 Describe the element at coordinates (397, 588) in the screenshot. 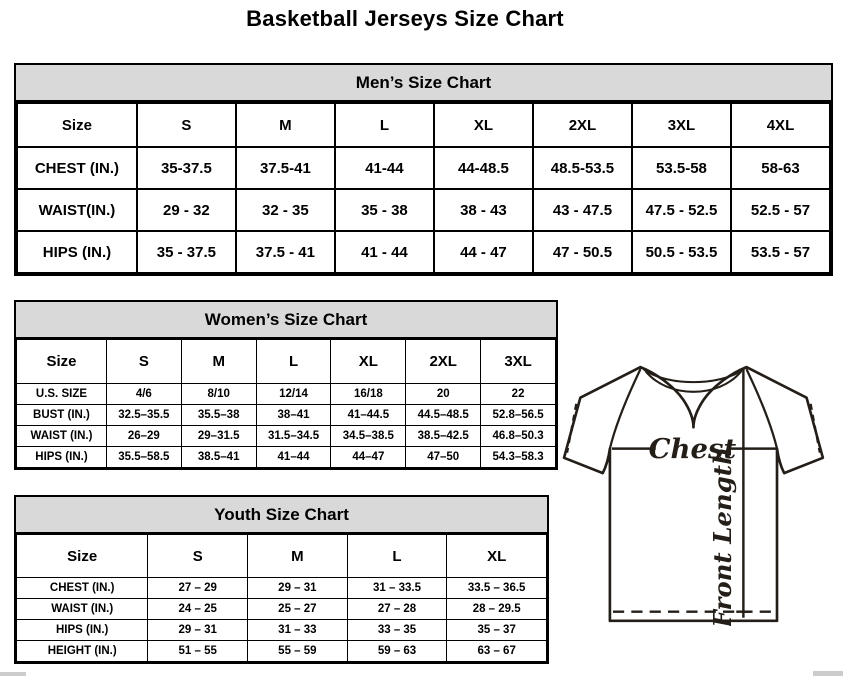

I see `value-cell: 31 – 33.5` at that location.